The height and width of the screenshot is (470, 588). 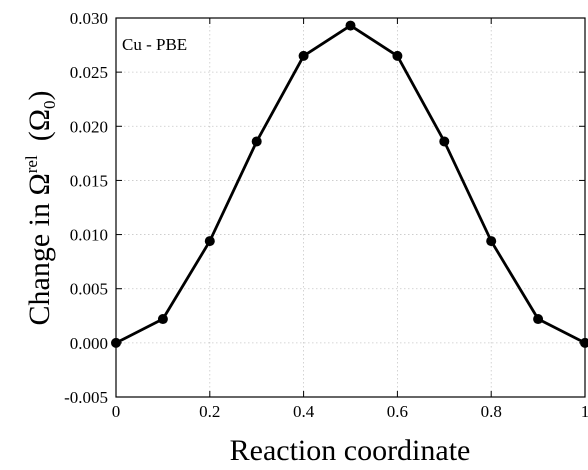 What do you see at coordinates (350, 450) in the screenshot?
I see `x-axis-title: Reaction coordinate` at bounding box center [350, 450].